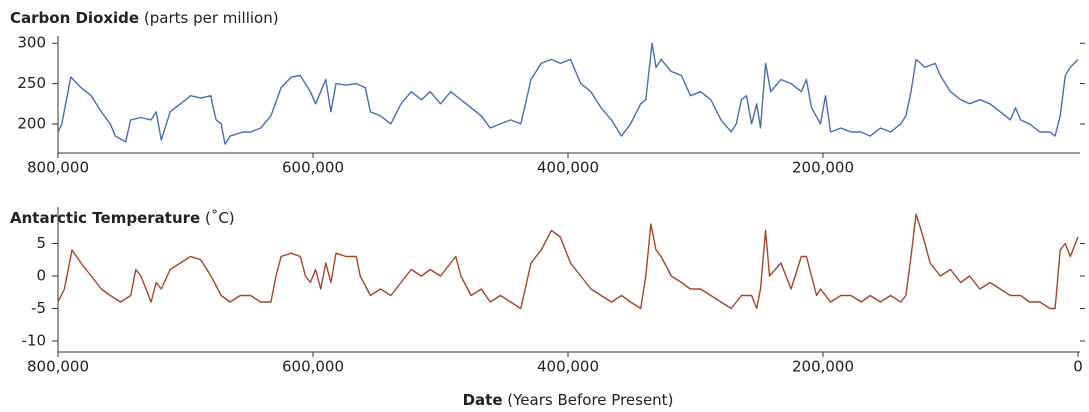 The height and width of the screenshot is (412, 1089). I want to click on title-unit: (˚C), so click(220, 218).